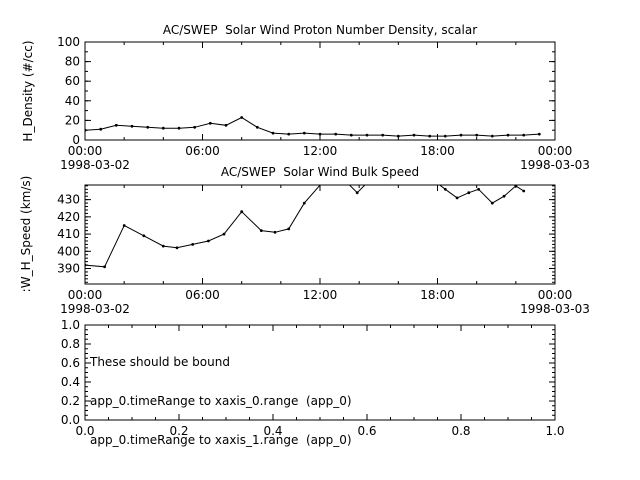 This screenshot has height=480, width=640. What do you see at coordinates (70, 363) in the screenshot?
I see `y-tick-label: 0.6` at bounding box center [70, 363].